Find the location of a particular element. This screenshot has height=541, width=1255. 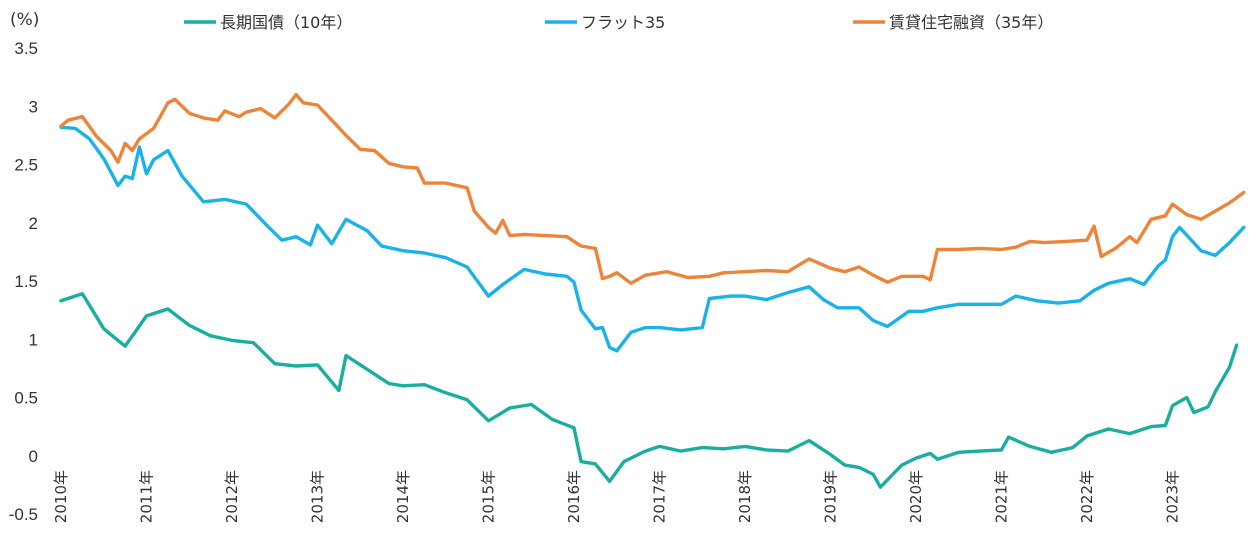

legend-item: フラット35 is located at coordinates (605, 22).